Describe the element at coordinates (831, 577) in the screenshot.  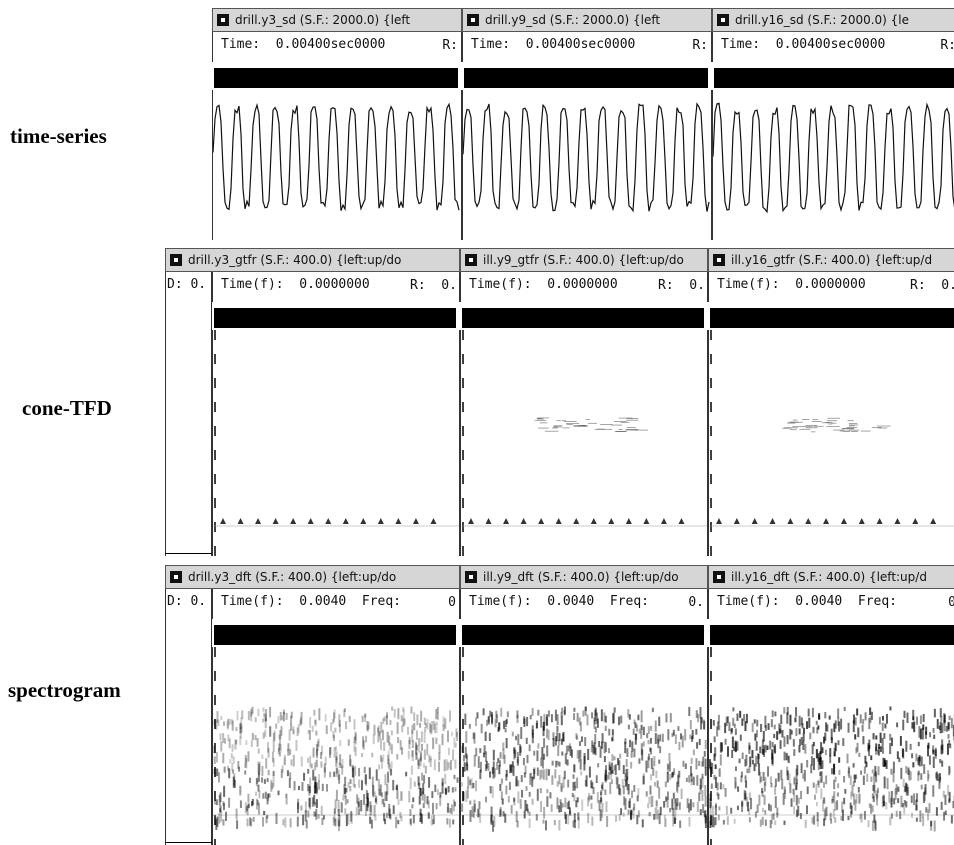
I see `window-title-bar: ill.y16_dft (S.F.: 400.0) {left:up/d` at that location.